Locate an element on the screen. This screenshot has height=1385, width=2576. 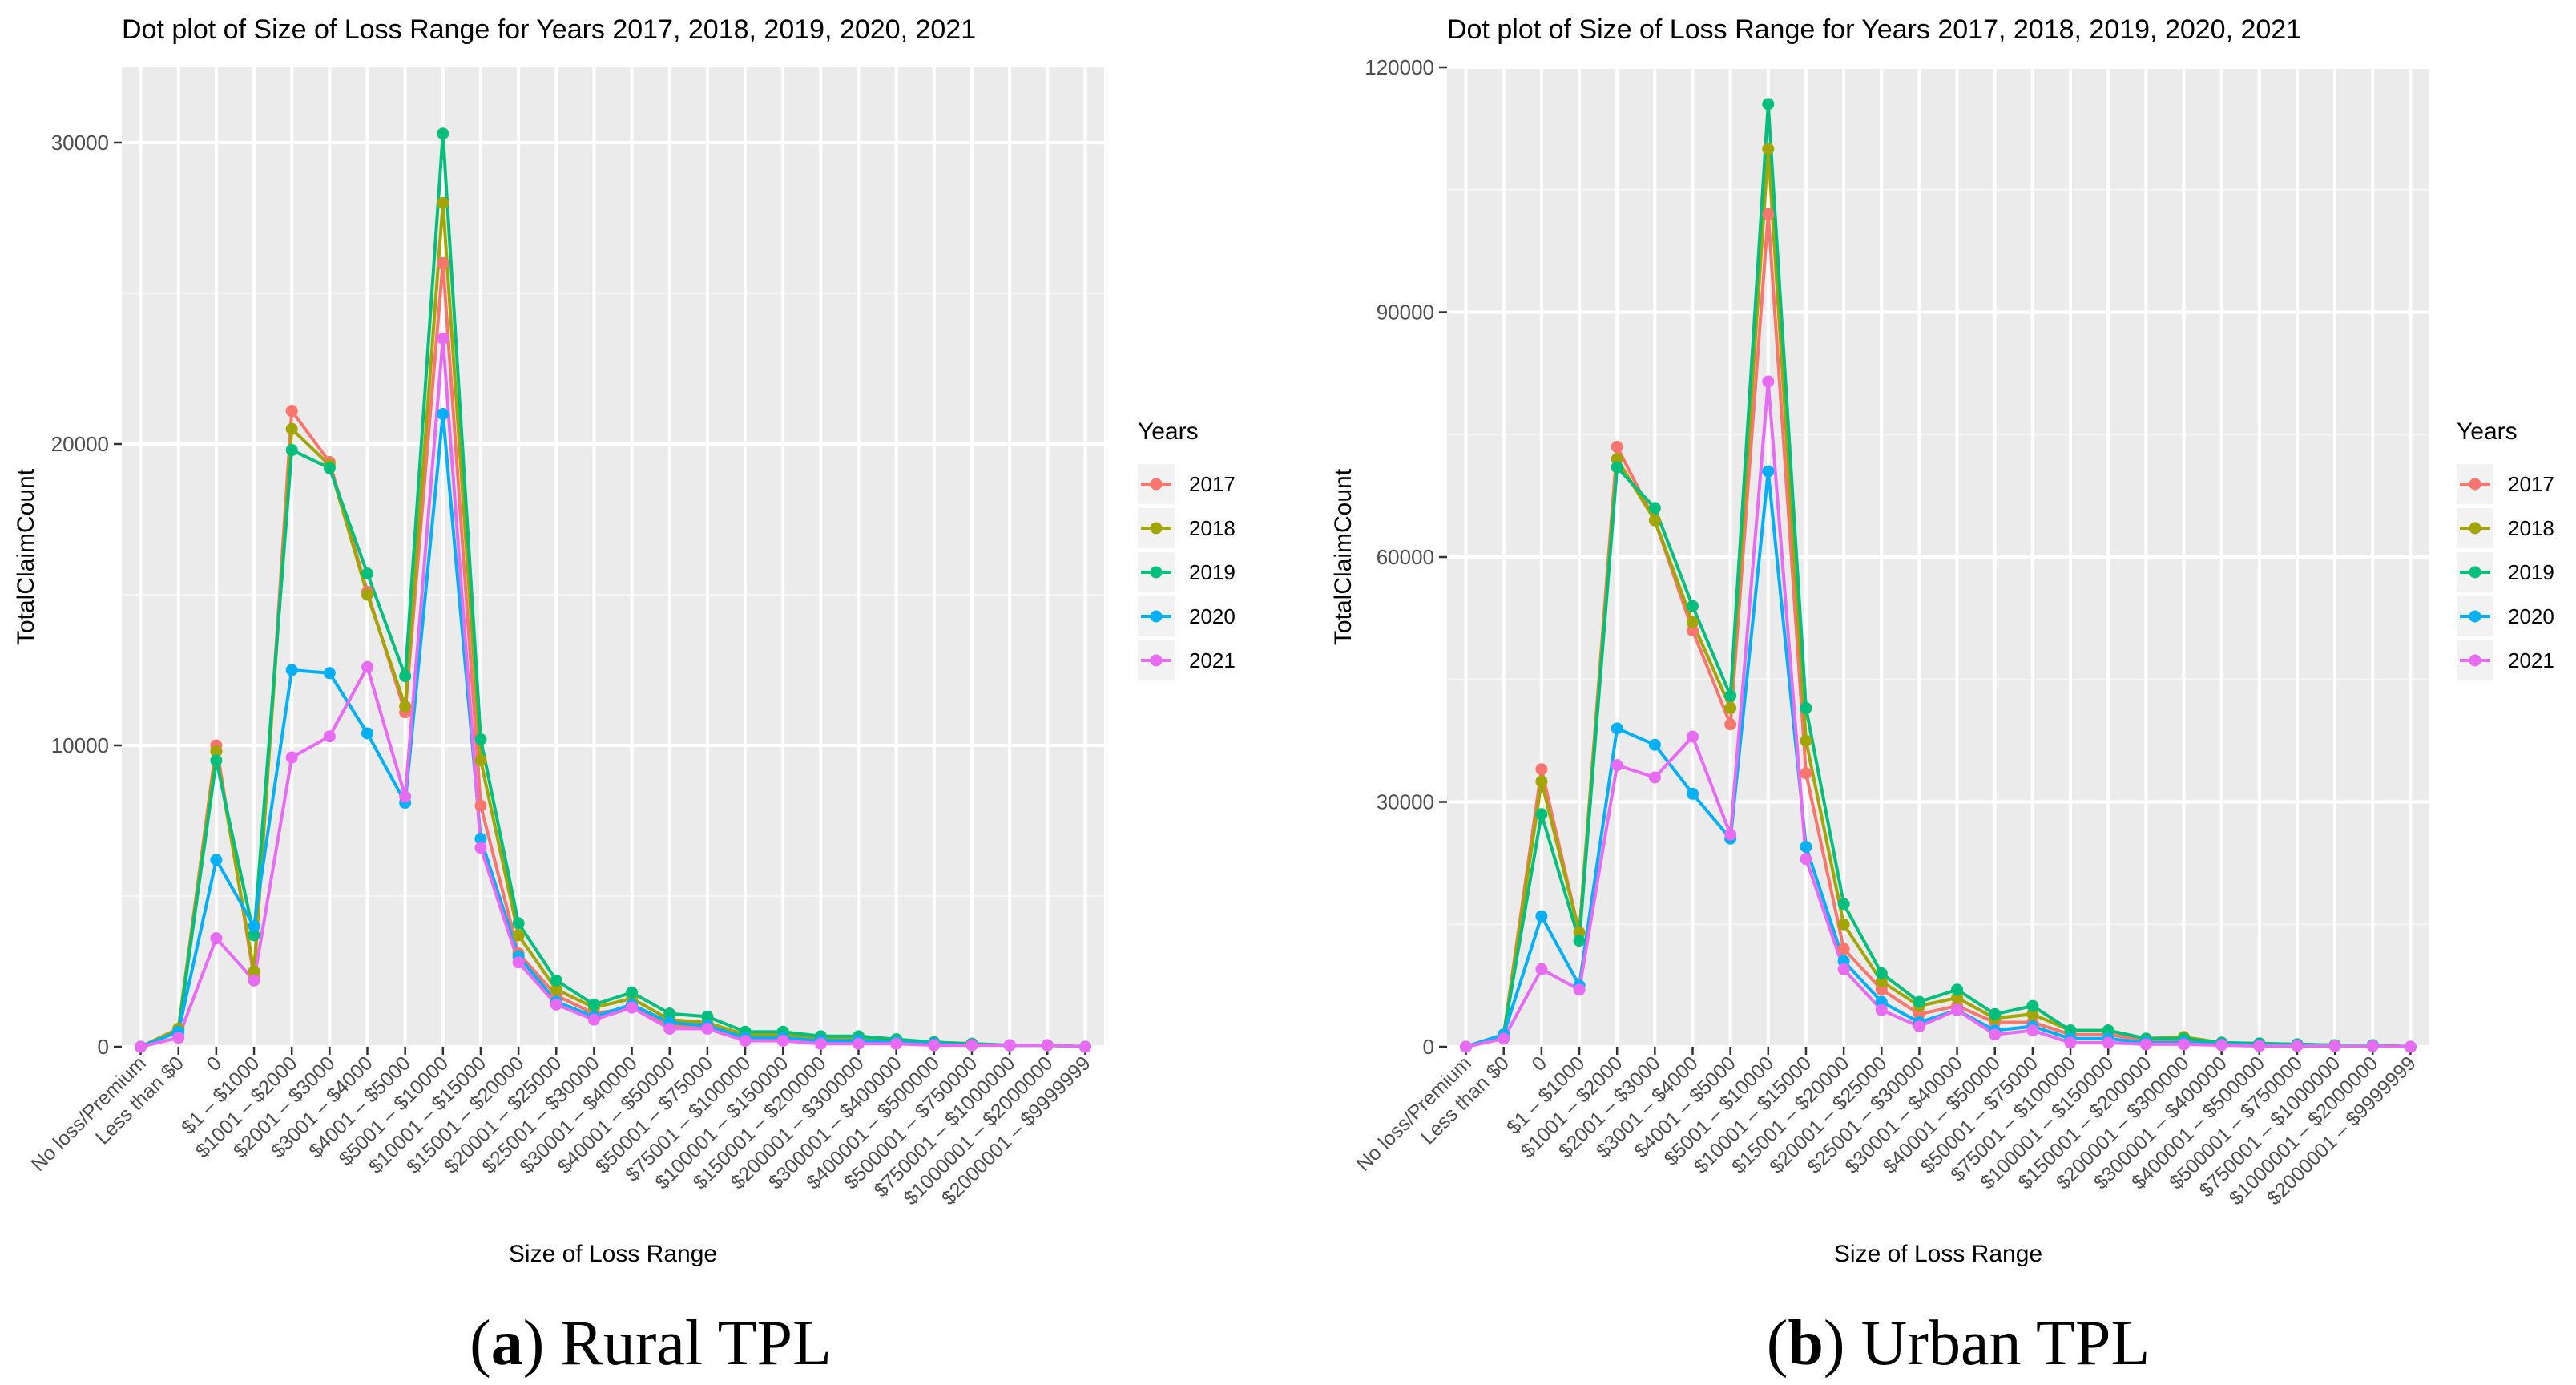
urban-y-tick-label: 30000 is located at coordinates (1405, 802).